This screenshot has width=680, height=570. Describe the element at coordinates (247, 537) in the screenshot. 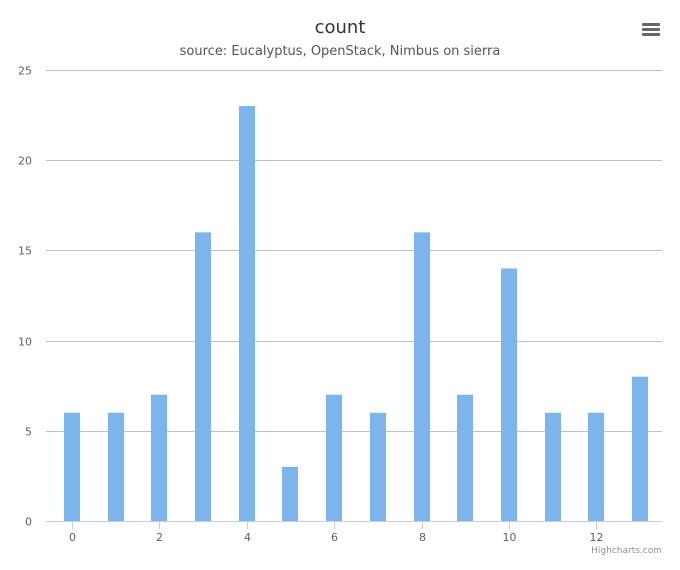

I see `x-tick-label: 4` at that location.